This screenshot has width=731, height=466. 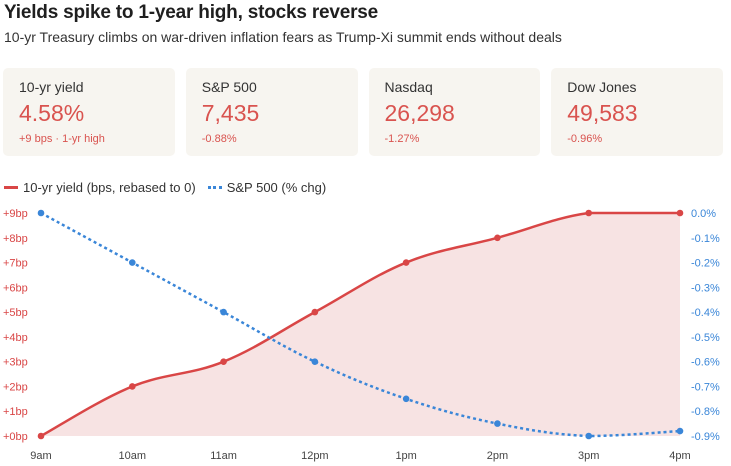 What do you see at coordinates (52, 113) in the screenshot?
I see `stat-card-value: 4.58%` at bounding box center [52, 113].